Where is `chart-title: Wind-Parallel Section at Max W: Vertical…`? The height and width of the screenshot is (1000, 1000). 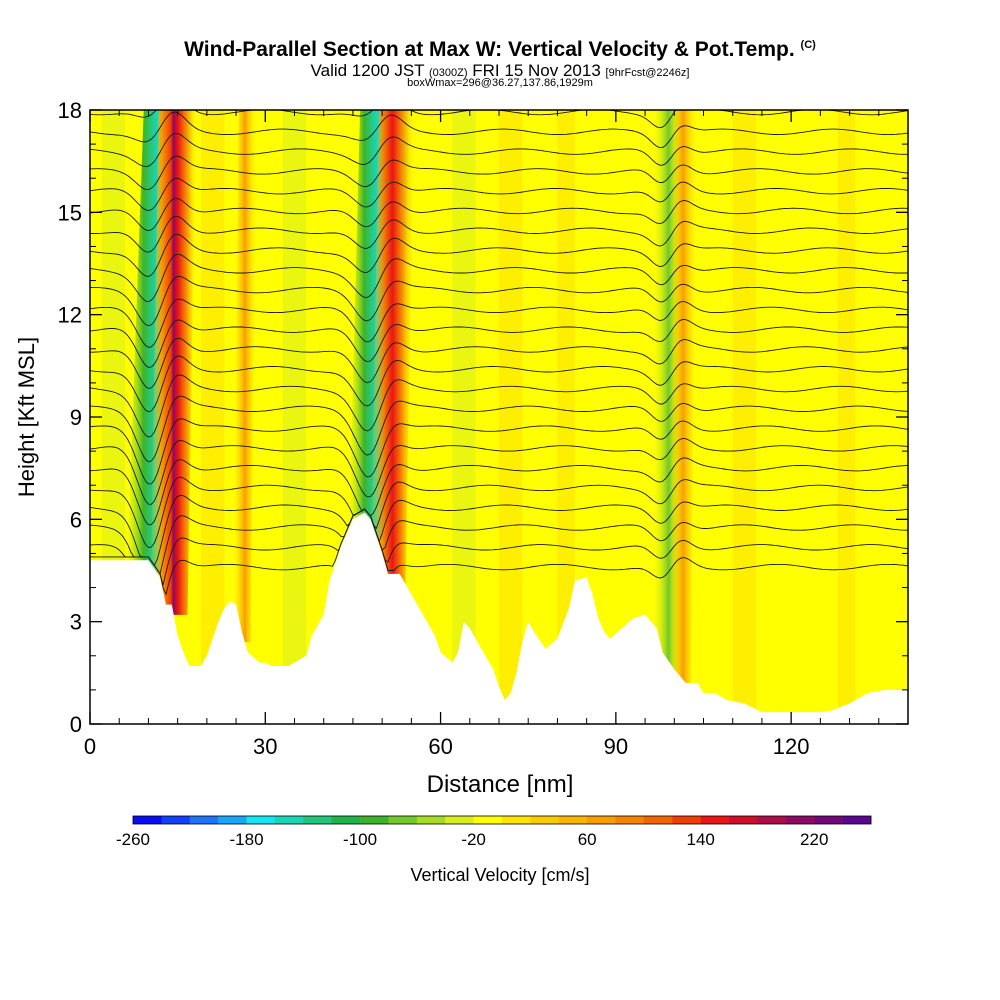
chart-title: Wind-Parallel Section at Max W: Vertical… is located at coordinates (500, 49).